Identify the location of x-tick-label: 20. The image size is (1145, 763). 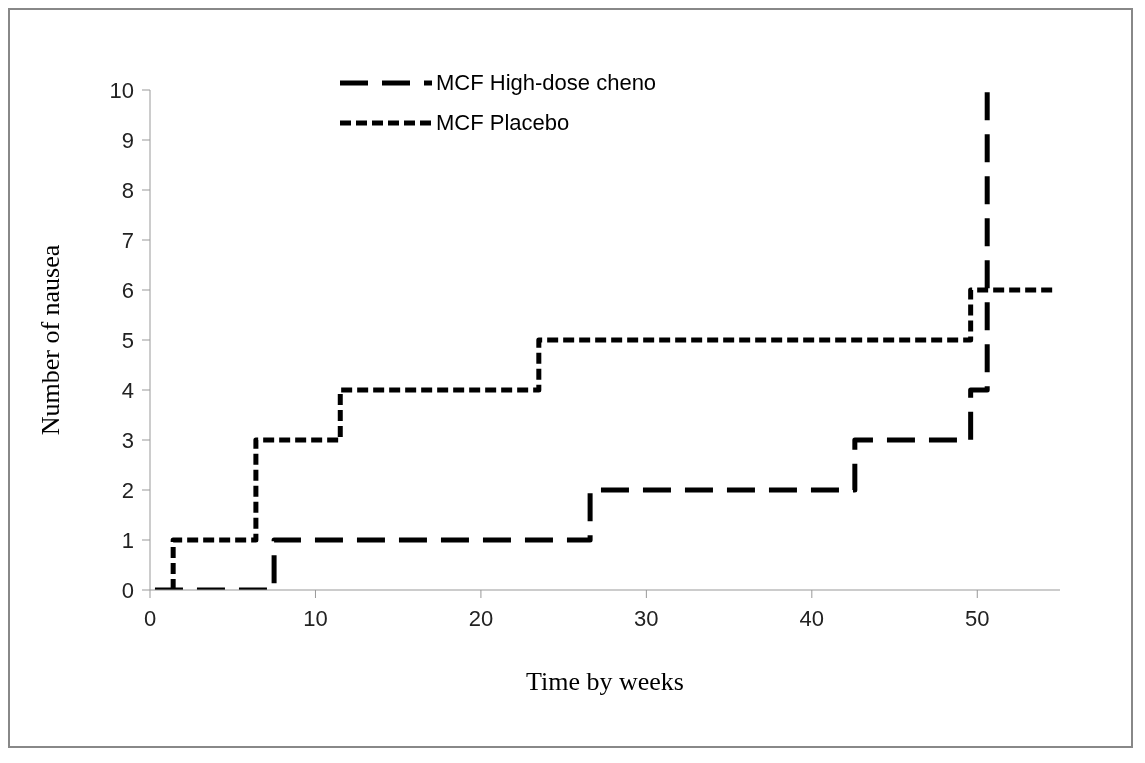
(481, 618).